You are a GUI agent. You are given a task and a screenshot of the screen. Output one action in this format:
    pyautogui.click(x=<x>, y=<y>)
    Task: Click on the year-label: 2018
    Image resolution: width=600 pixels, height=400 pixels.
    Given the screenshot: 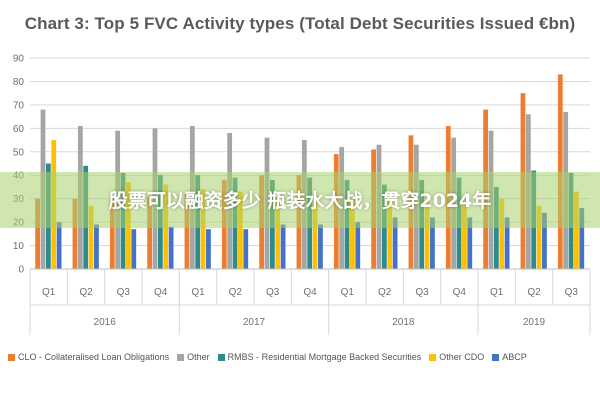 What is the action you would take?
    pyautogui.click(x=403, y=322)
    